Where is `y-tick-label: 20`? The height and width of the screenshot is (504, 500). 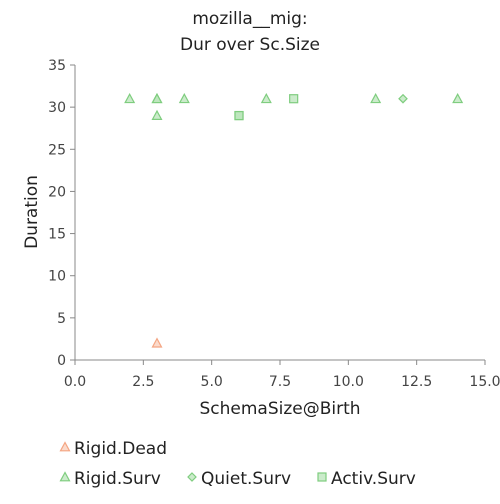 y-tick-label: 20 is located at coordinates (57, 192).